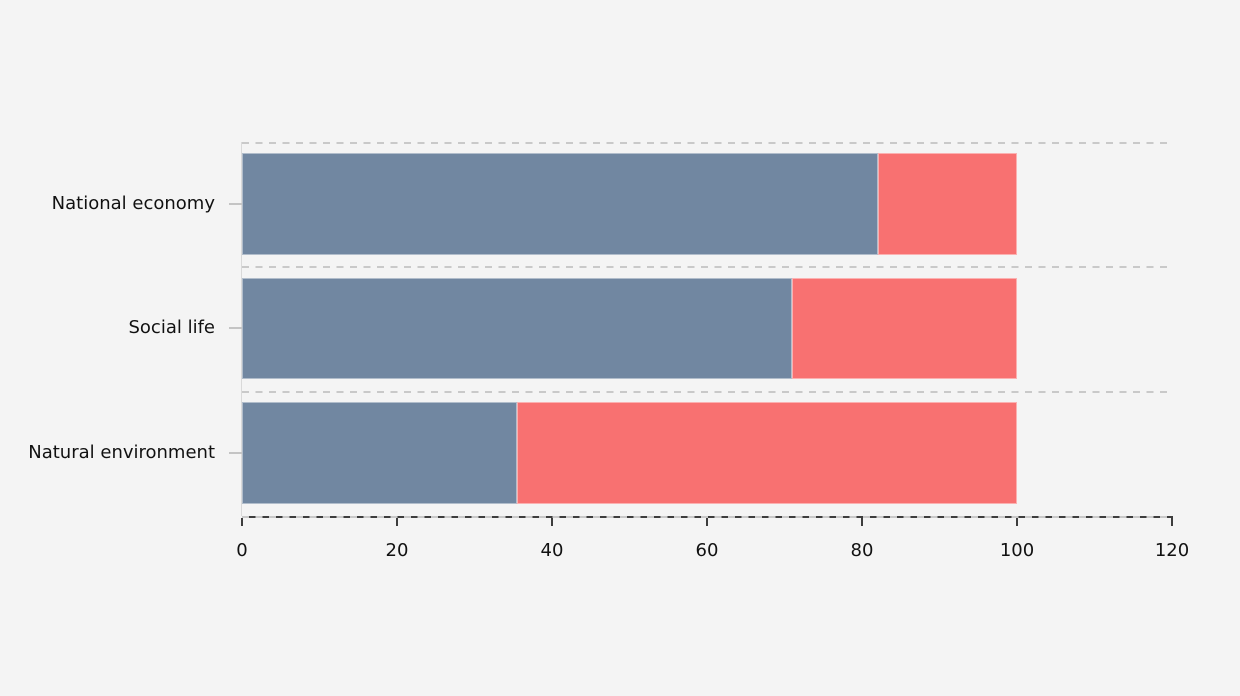 Image resolution: width=1240 pixels, height=696 pixels. I want to click on x-axis-tick-label: 100, so click(1017, 550).